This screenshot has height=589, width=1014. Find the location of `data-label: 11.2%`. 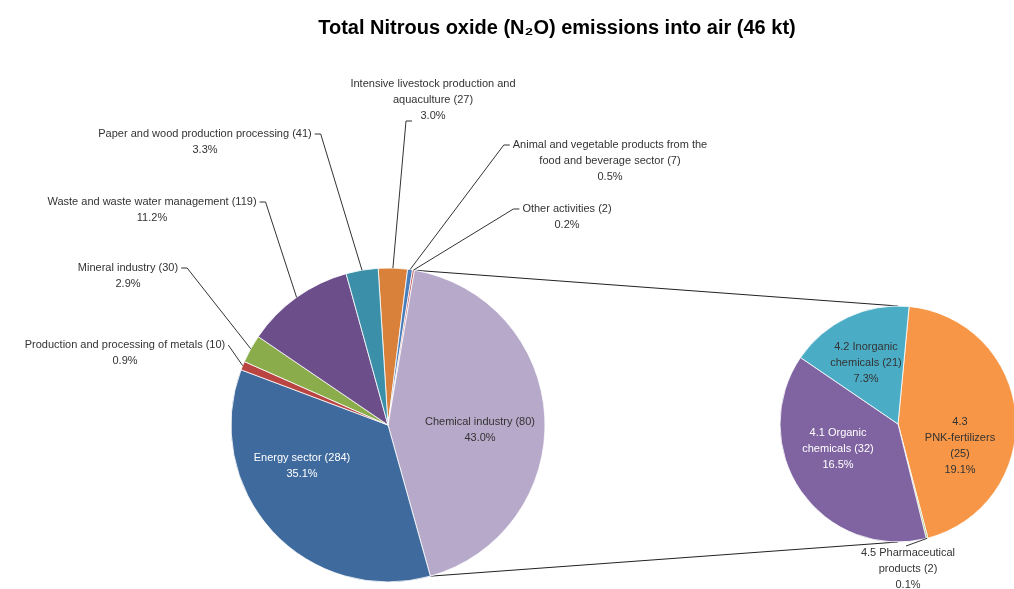

data-label: 11.2% is located at coordinates (152, 217).